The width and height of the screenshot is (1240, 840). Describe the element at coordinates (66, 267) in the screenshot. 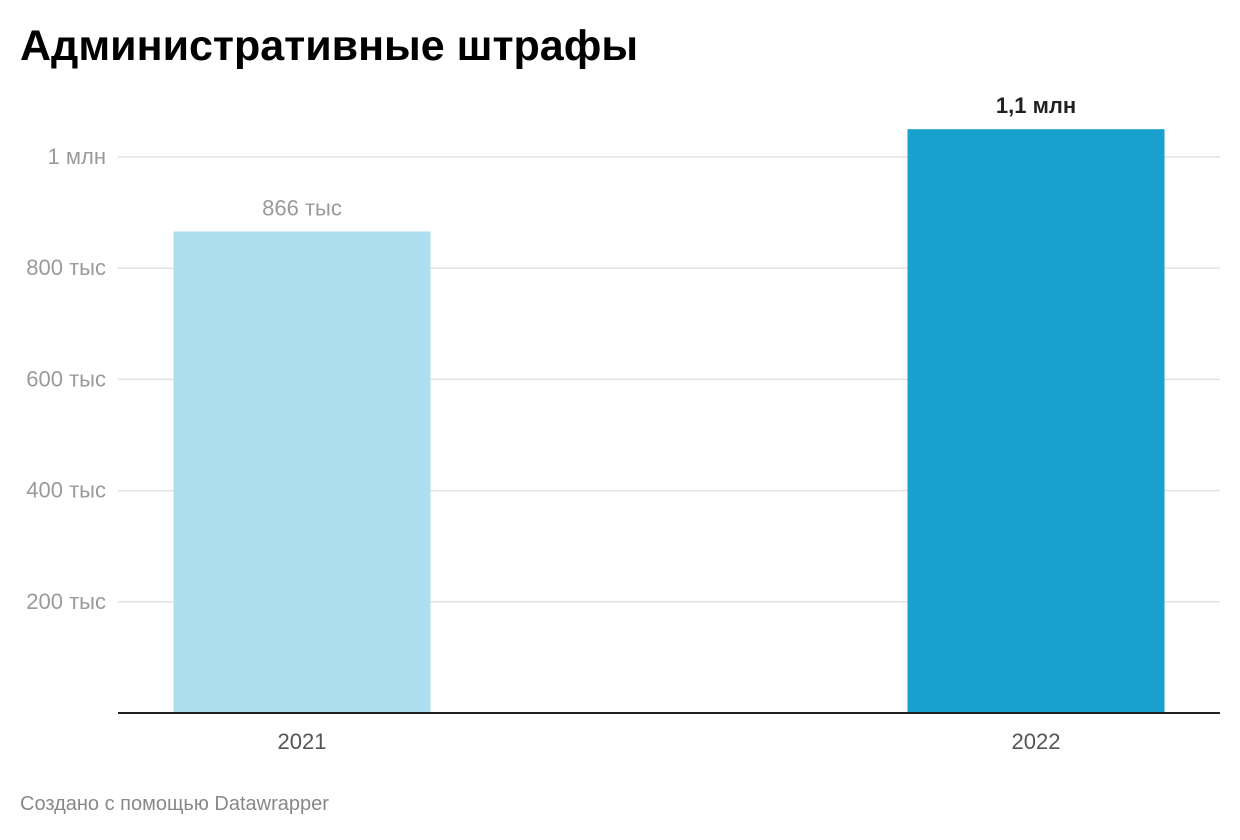

I see `y-tick-label: 800 тыс` at that location.